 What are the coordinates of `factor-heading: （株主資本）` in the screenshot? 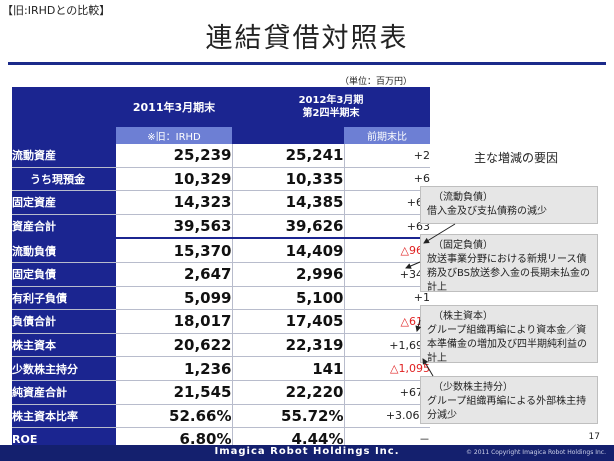 It's located at (463, 316).